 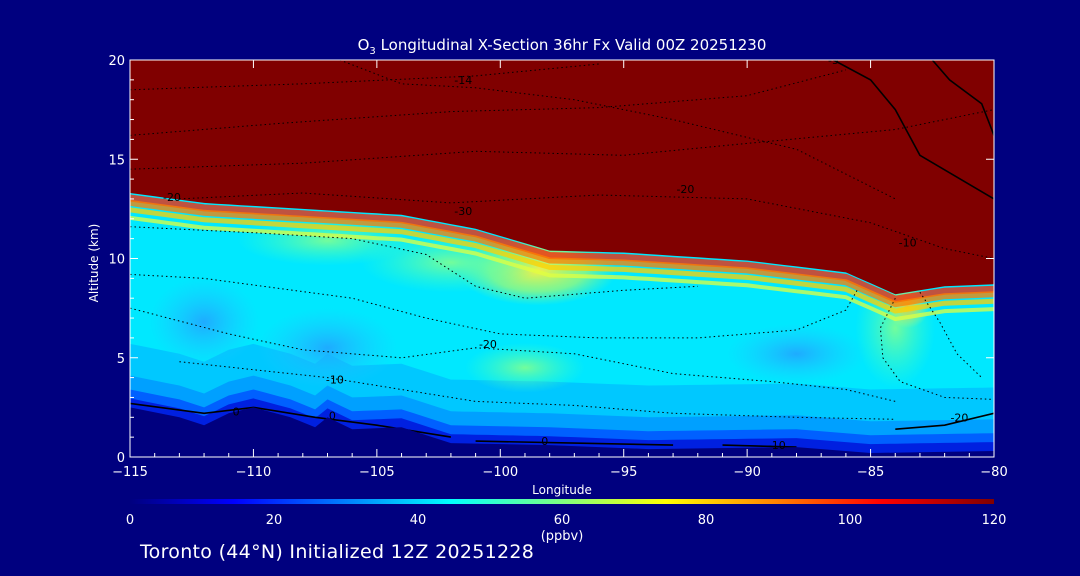 What do you see at coordinates (562, 490) in the screenshot?
I see `x-axis-label: Longitude` at bounding box center [562, 490].